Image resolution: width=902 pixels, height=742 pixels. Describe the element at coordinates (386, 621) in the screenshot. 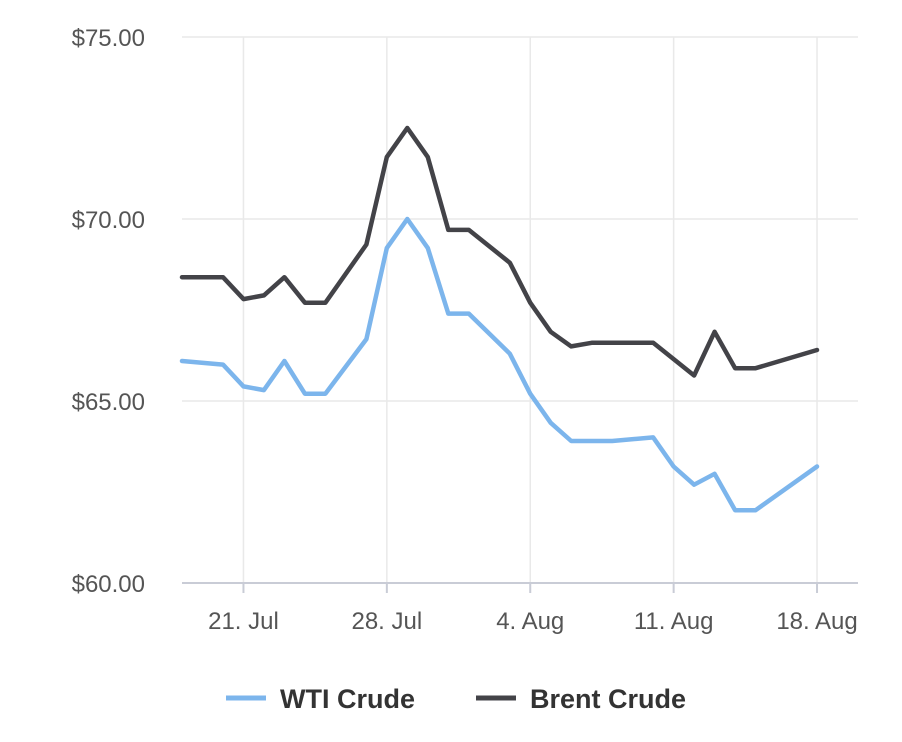

I see `x-tick-label: 28. Jul` at that location.